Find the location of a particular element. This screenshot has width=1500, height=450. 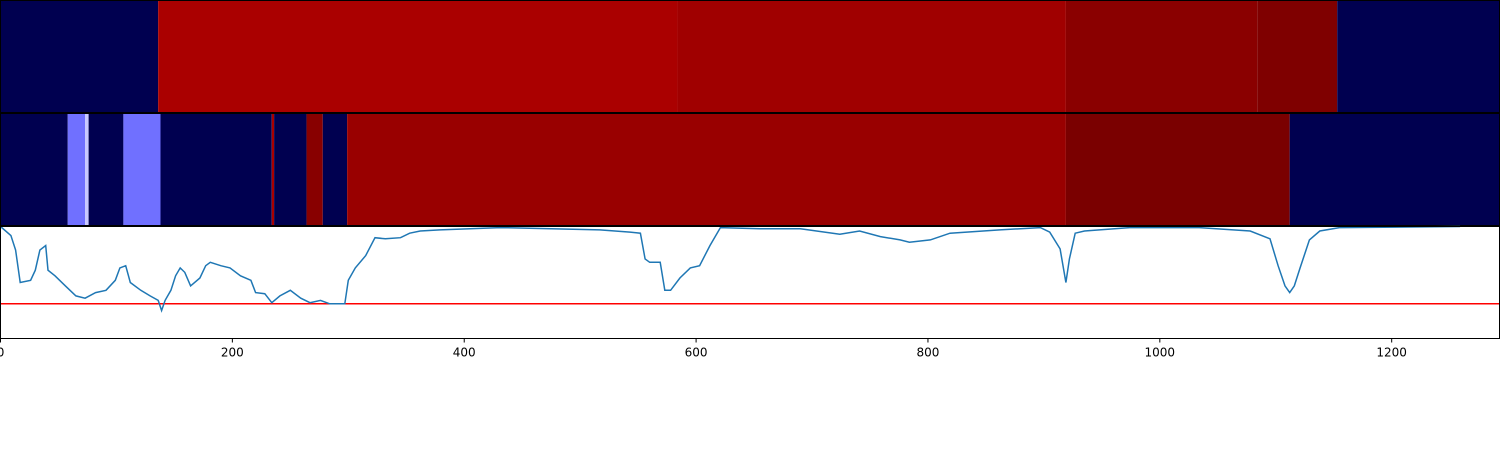

x-tick-label: 0 is located at coordinates (2, 353).